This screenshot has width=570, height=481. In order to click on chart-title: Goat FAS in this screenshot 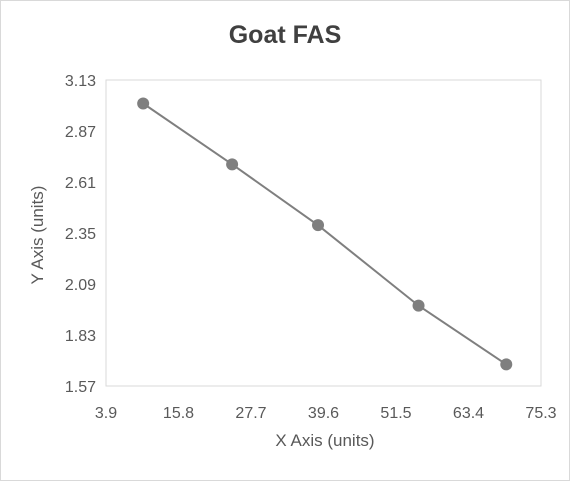, I will do `click(285, 35)`.